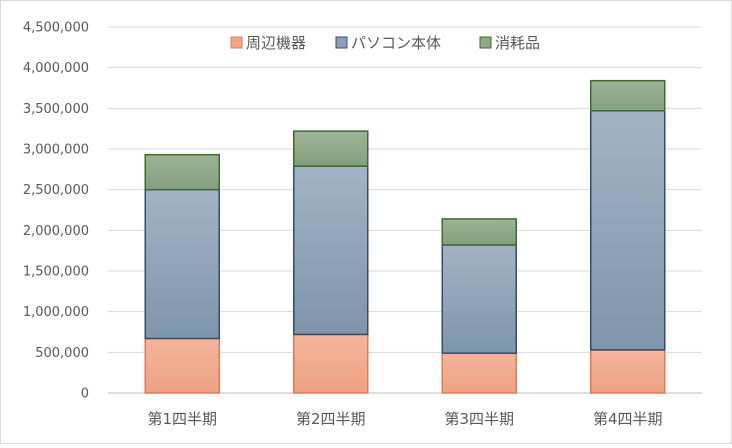  I want to click on x-tick-label: 第1四半期, so click(182, 419).